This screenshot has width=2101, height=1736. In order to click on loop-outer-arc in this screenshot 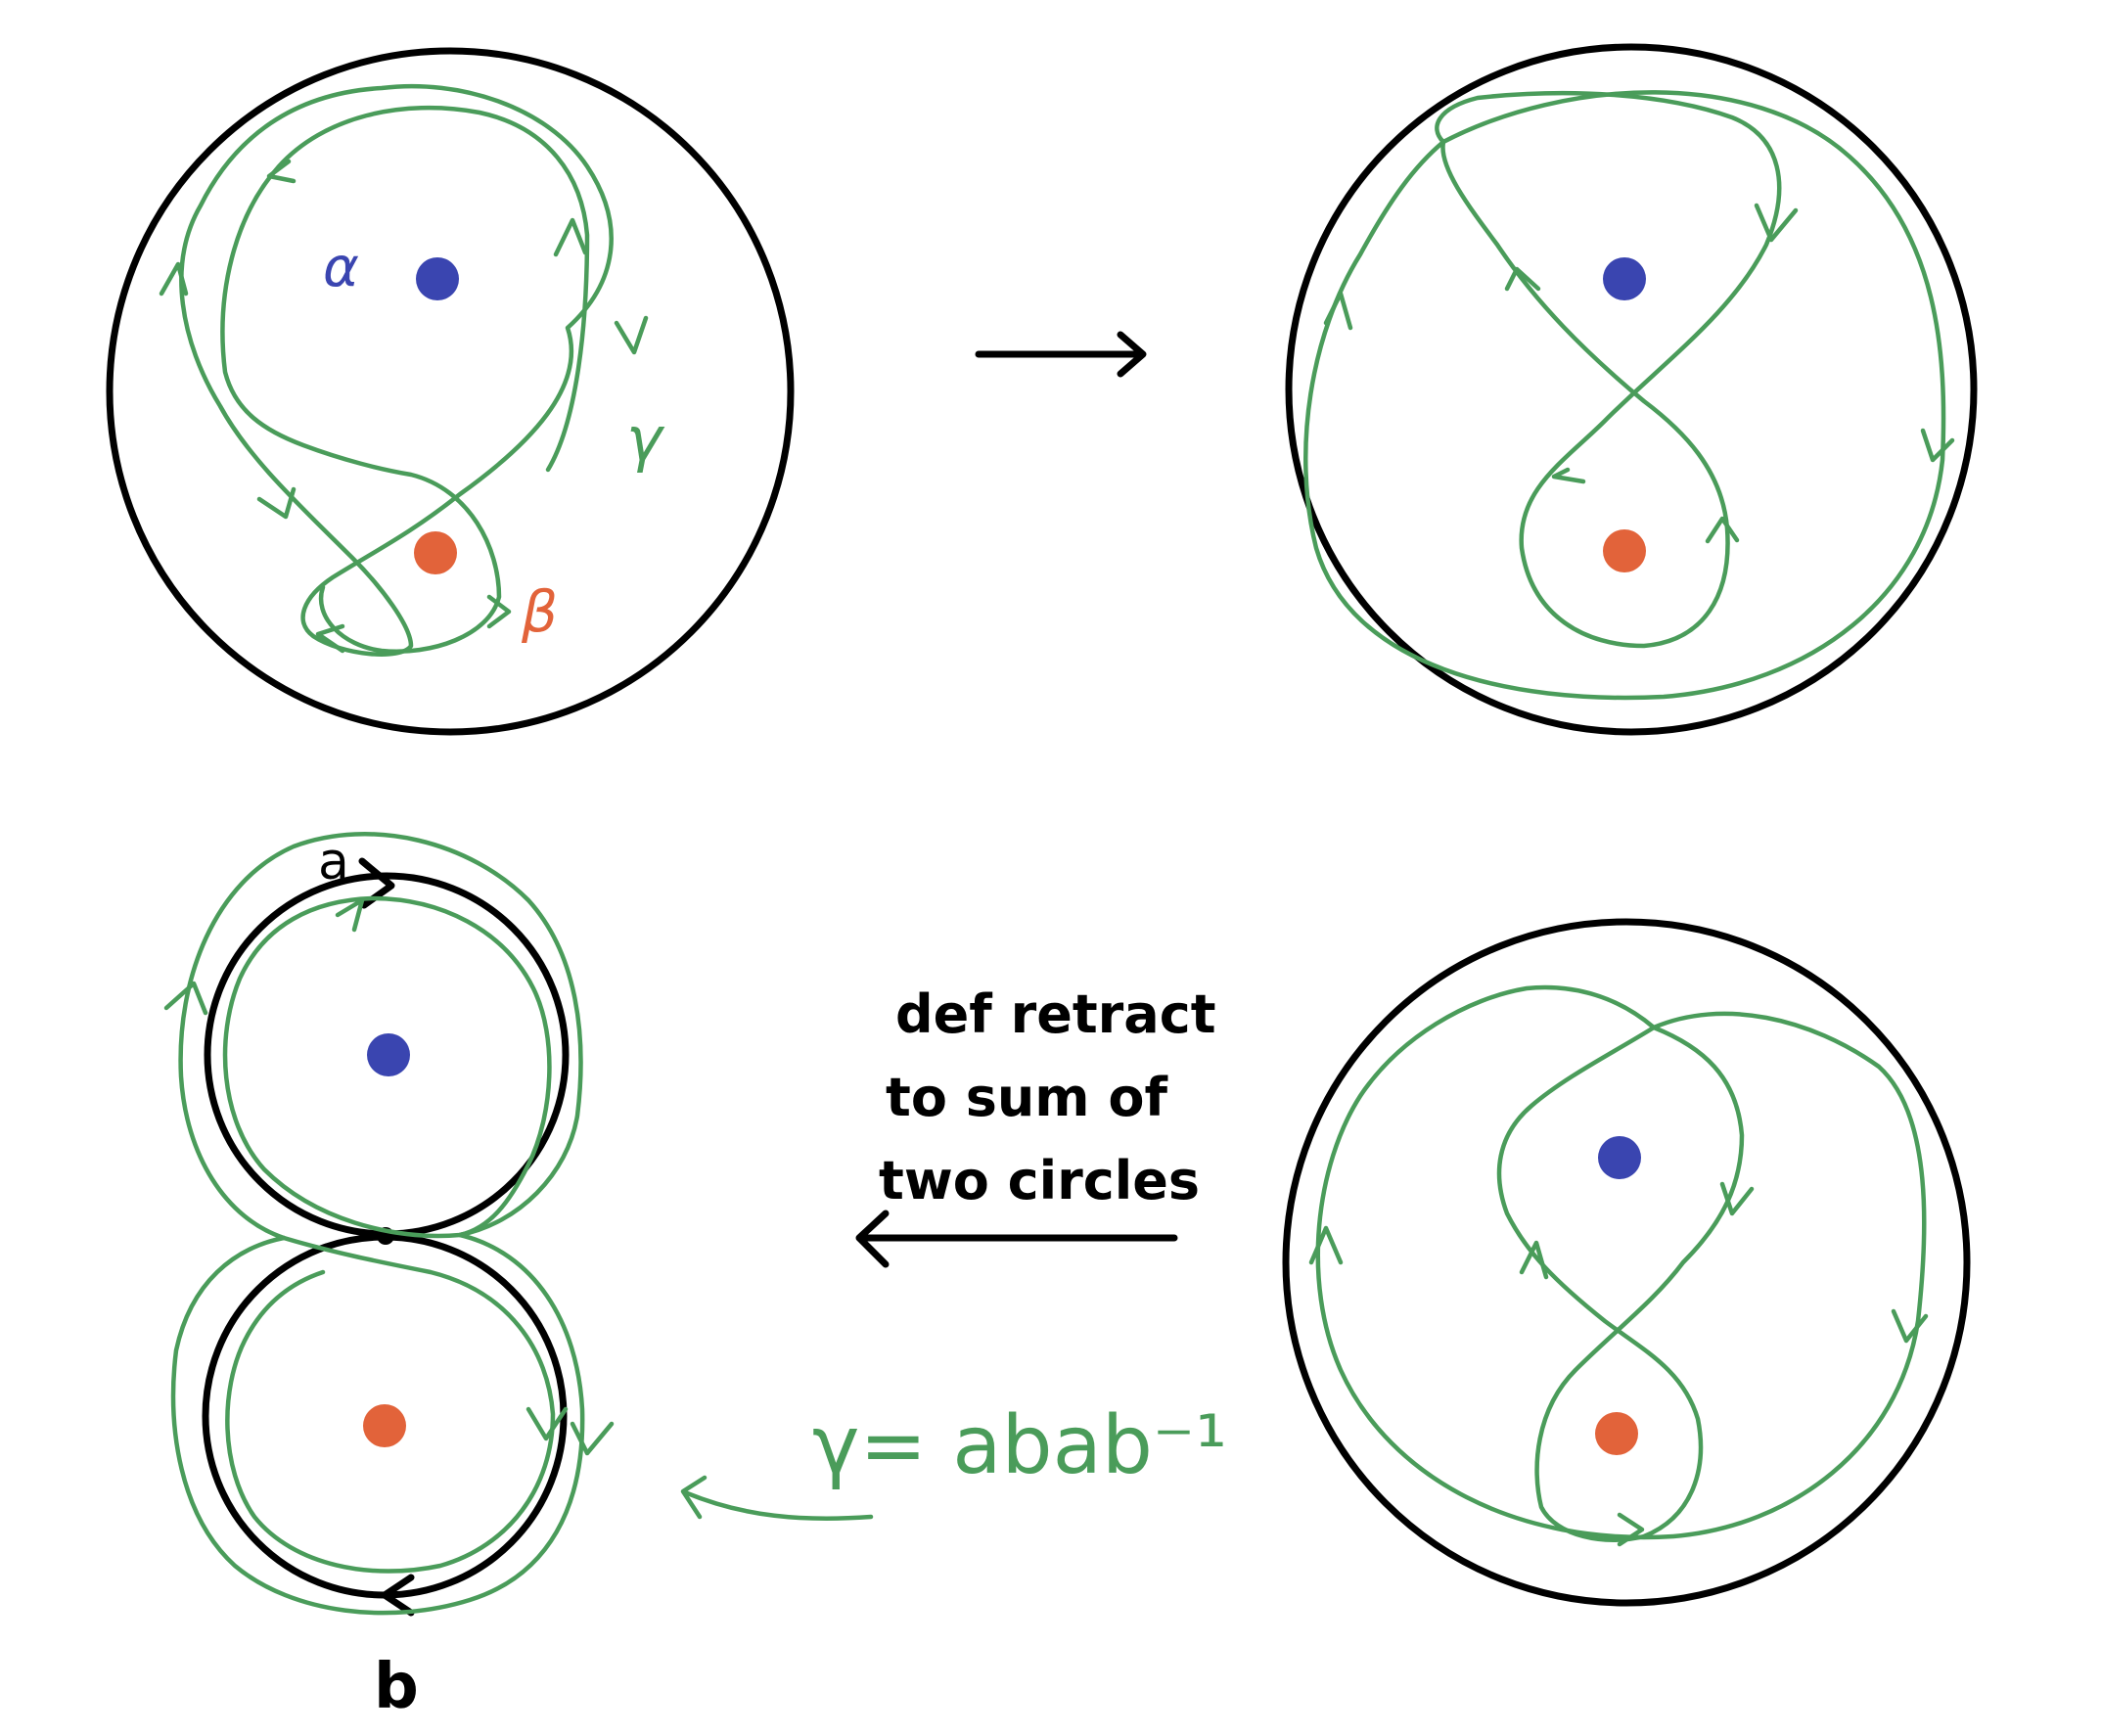, I will do `click(1621, 1262)`.